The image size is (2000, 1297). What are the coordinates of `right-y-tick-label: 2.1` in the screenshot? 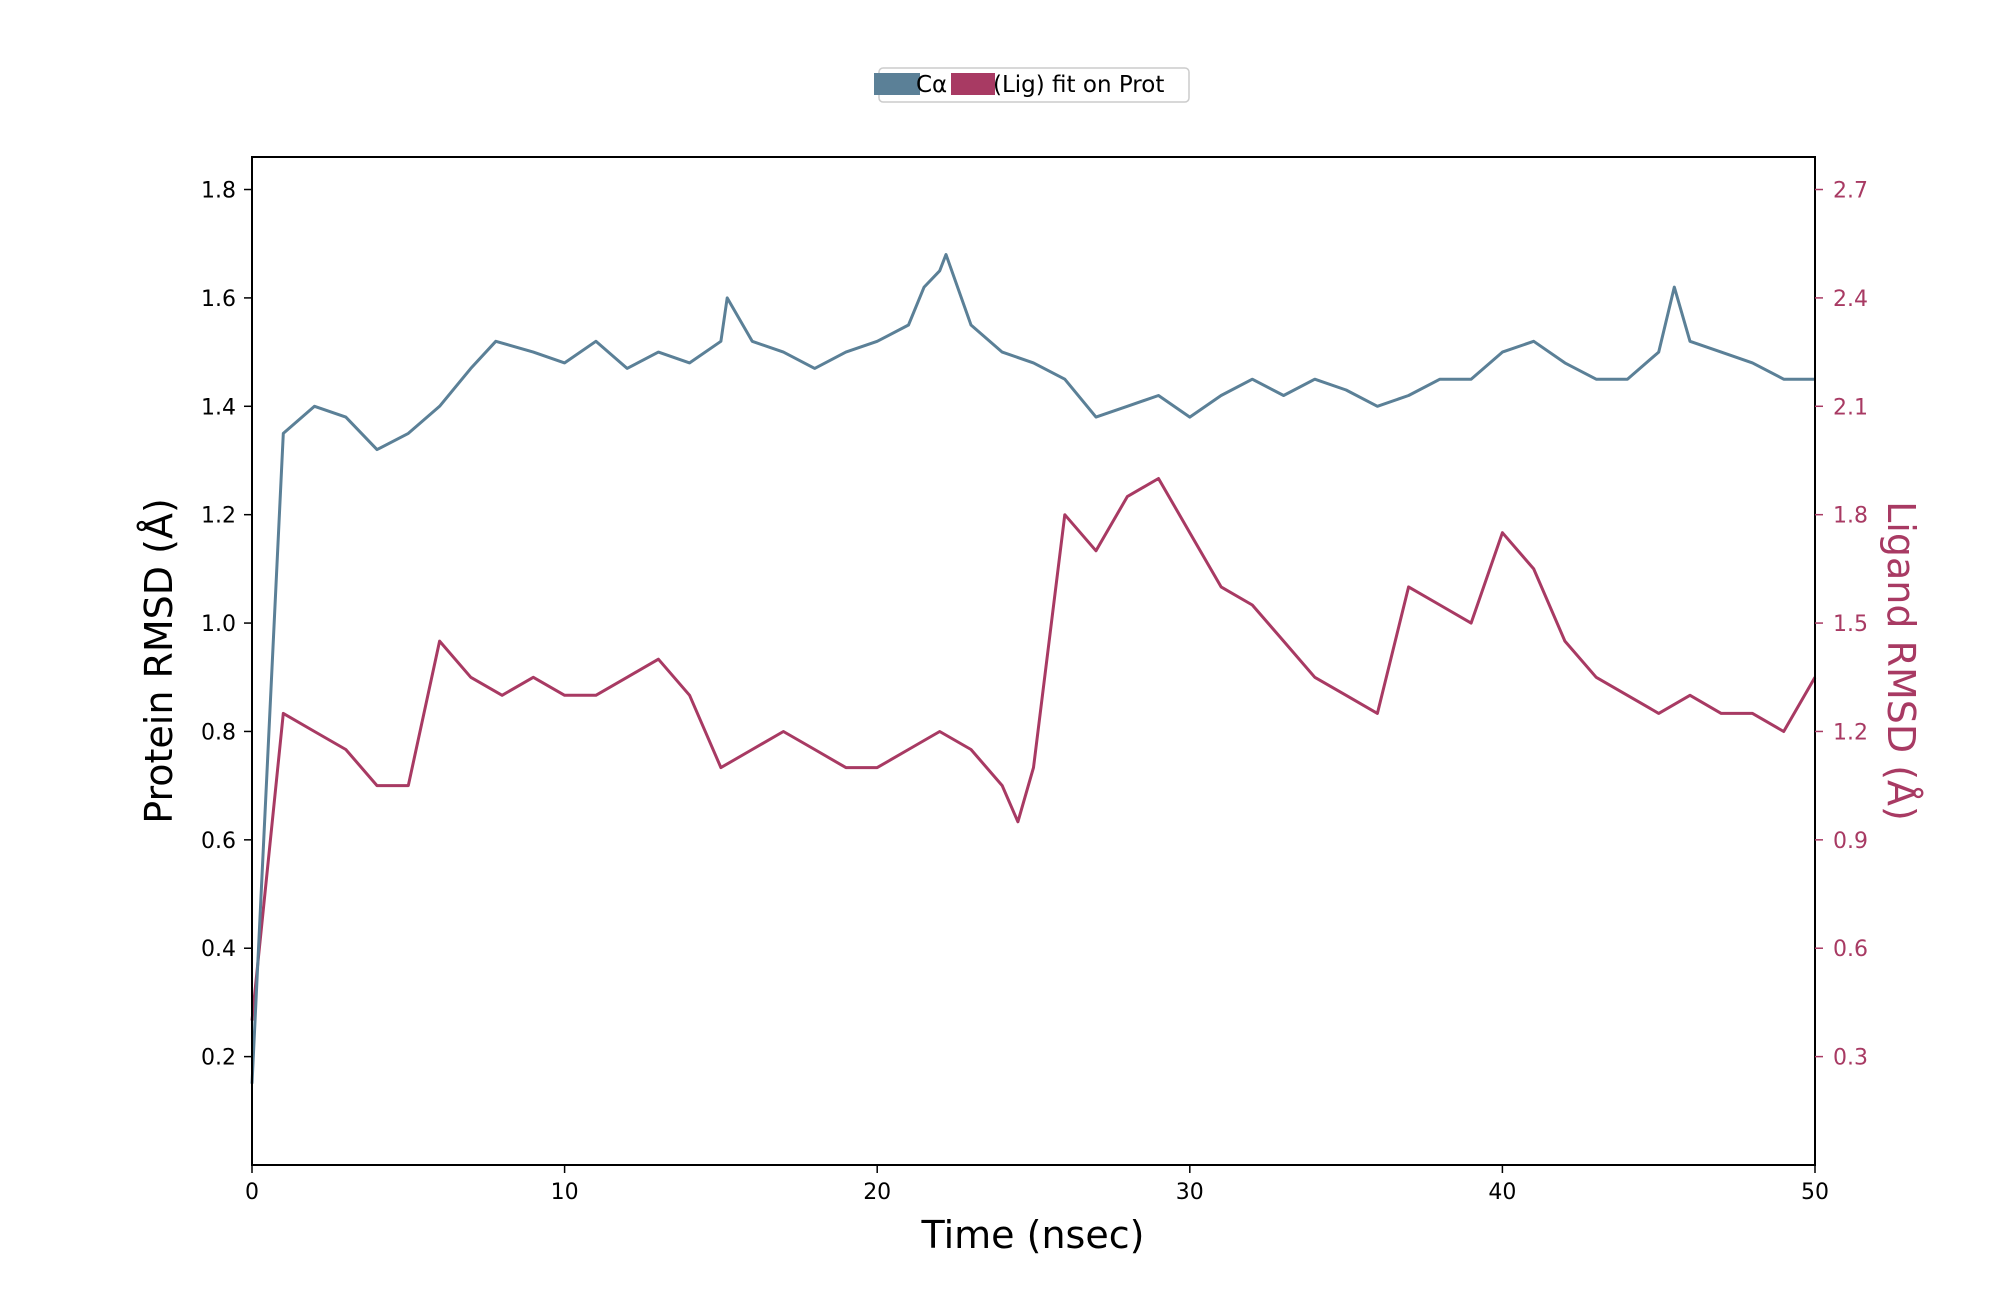 It's located at (1850, 407).